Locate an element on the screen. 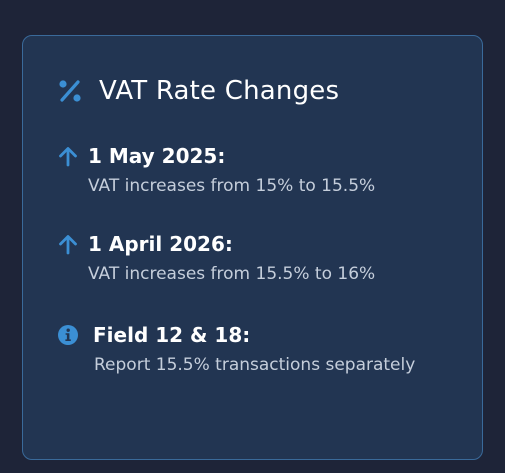  item-label: 1 April 2026: is located at coordinates (160, 244).